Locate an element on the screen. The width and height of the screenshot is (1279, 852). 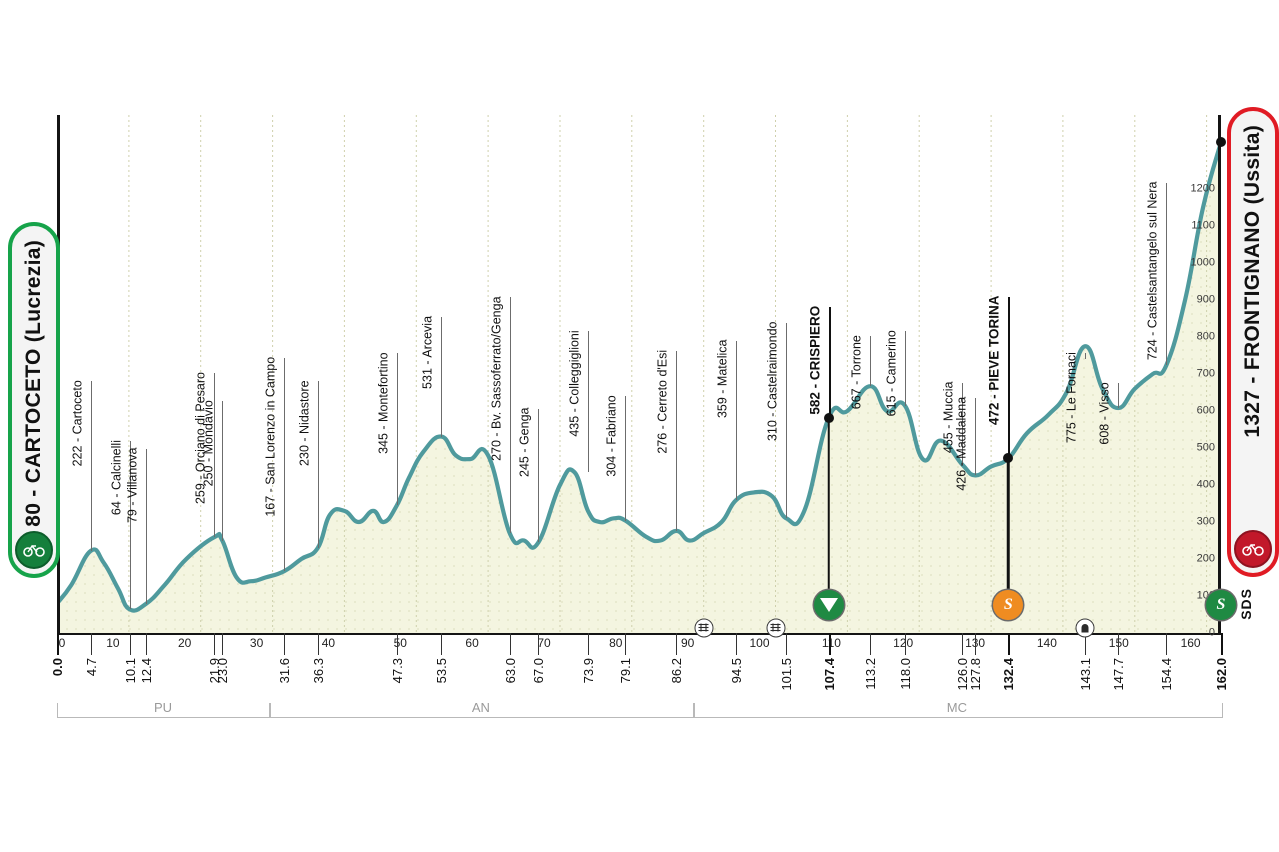
x-distance-label: 107.4 is located at coordinates (829, 674).